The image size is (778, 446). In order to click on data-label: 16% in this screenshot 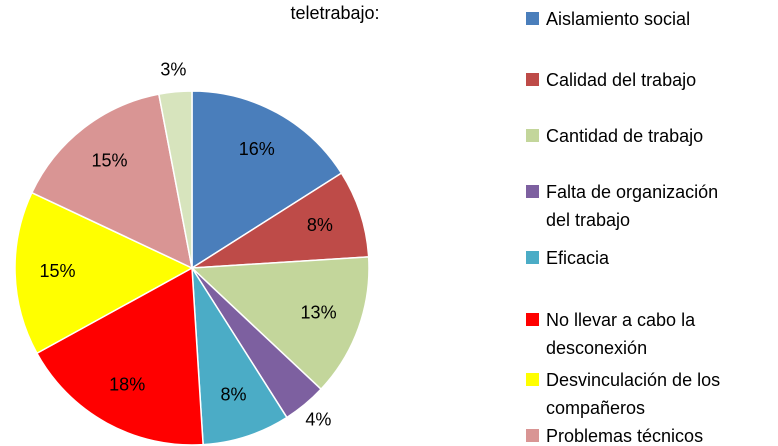, I will do `click(257, 149)`.